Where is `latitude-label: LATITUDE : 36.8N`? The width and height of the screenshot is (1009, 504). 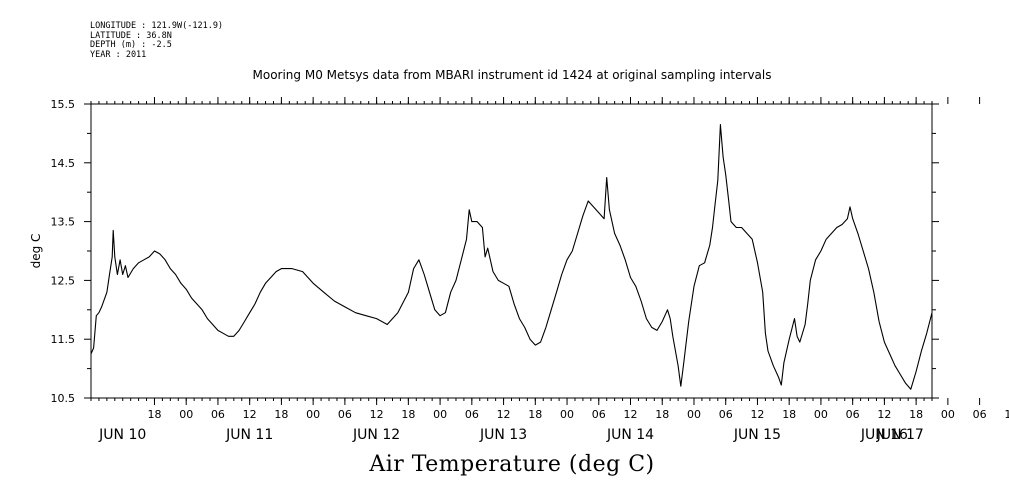 latitude-label: LATITUDE : 36.8N is located at coordinates (131, 35).